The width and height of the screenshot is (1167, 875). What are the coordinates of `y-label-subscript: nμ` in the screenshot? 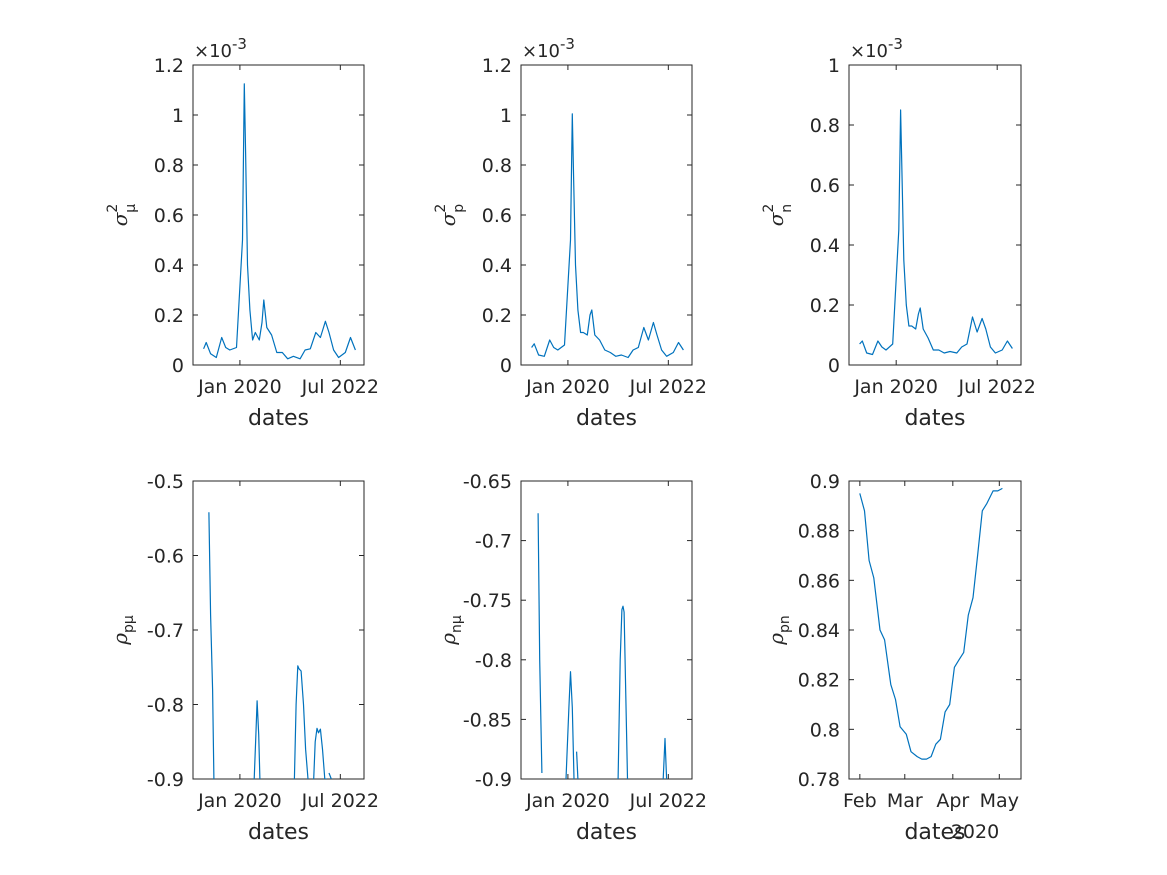 It's located at (457, 624).